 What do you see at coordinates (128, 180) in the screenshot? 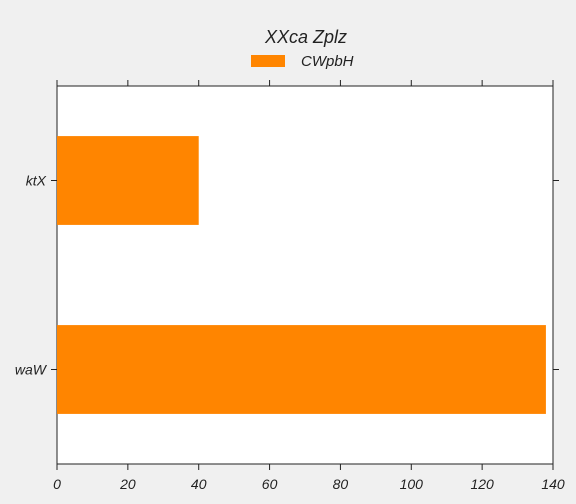
I see `bar-ktX` at bounding box center [128, 180].